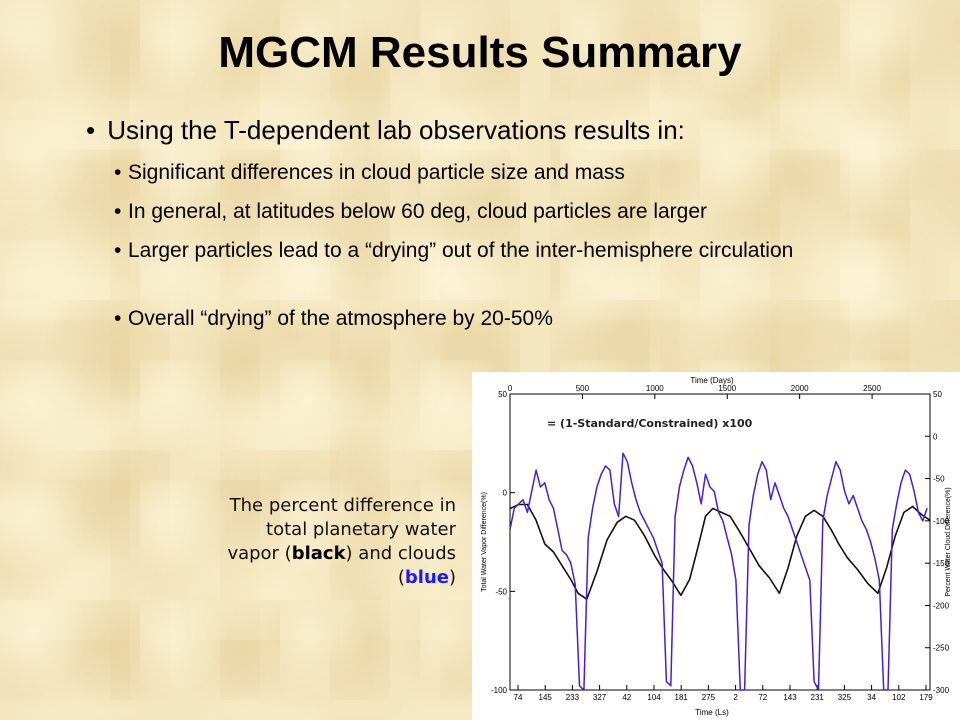  What do you see at coordinates (762, 697) in the screenshot?
I see `bottom-tick-label: 72` at bounding box center [762, 697].